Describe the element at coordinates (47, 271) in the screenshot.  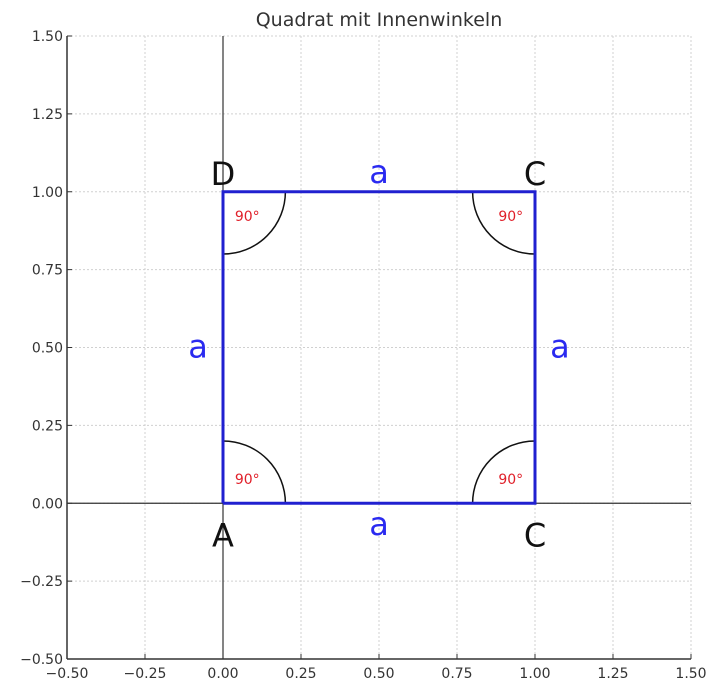
I see `y-tick-label: 0.75` at that location.